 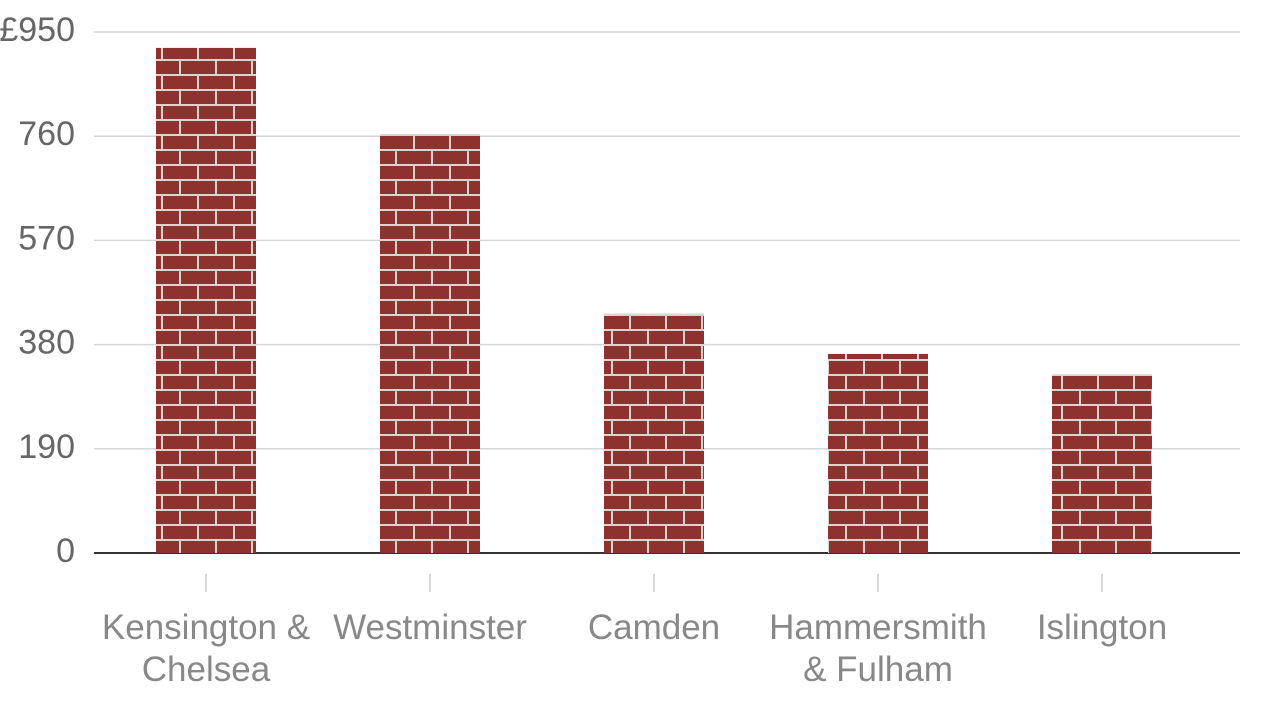 What do you see at coordinates (1102, 627) in the screenshot?
I see `x-tick-label: Islington` at bounding box center [1102, 627].